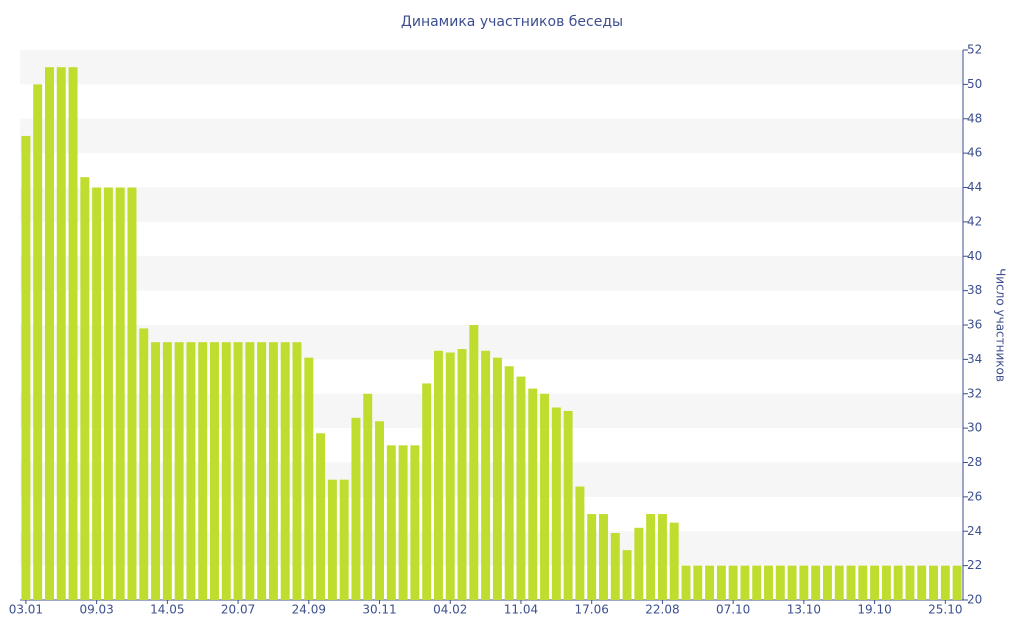 This screenshot has width=1024, height=640. What do you see at coordinates (974, 496) in the screenshot?
I see `y-tick-label: 26` at bounding box center [974, 496].